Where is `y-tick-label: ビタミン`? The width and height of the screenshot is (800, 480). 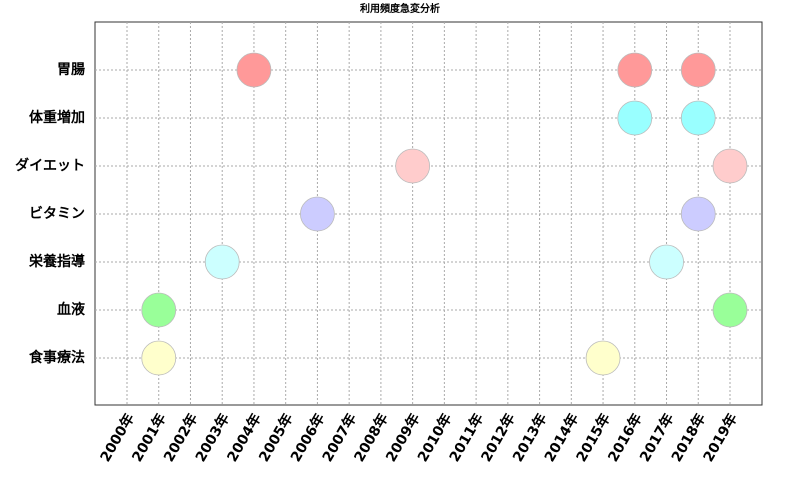
y-tick-label: ビタミン is located at coordinates (57, 214).